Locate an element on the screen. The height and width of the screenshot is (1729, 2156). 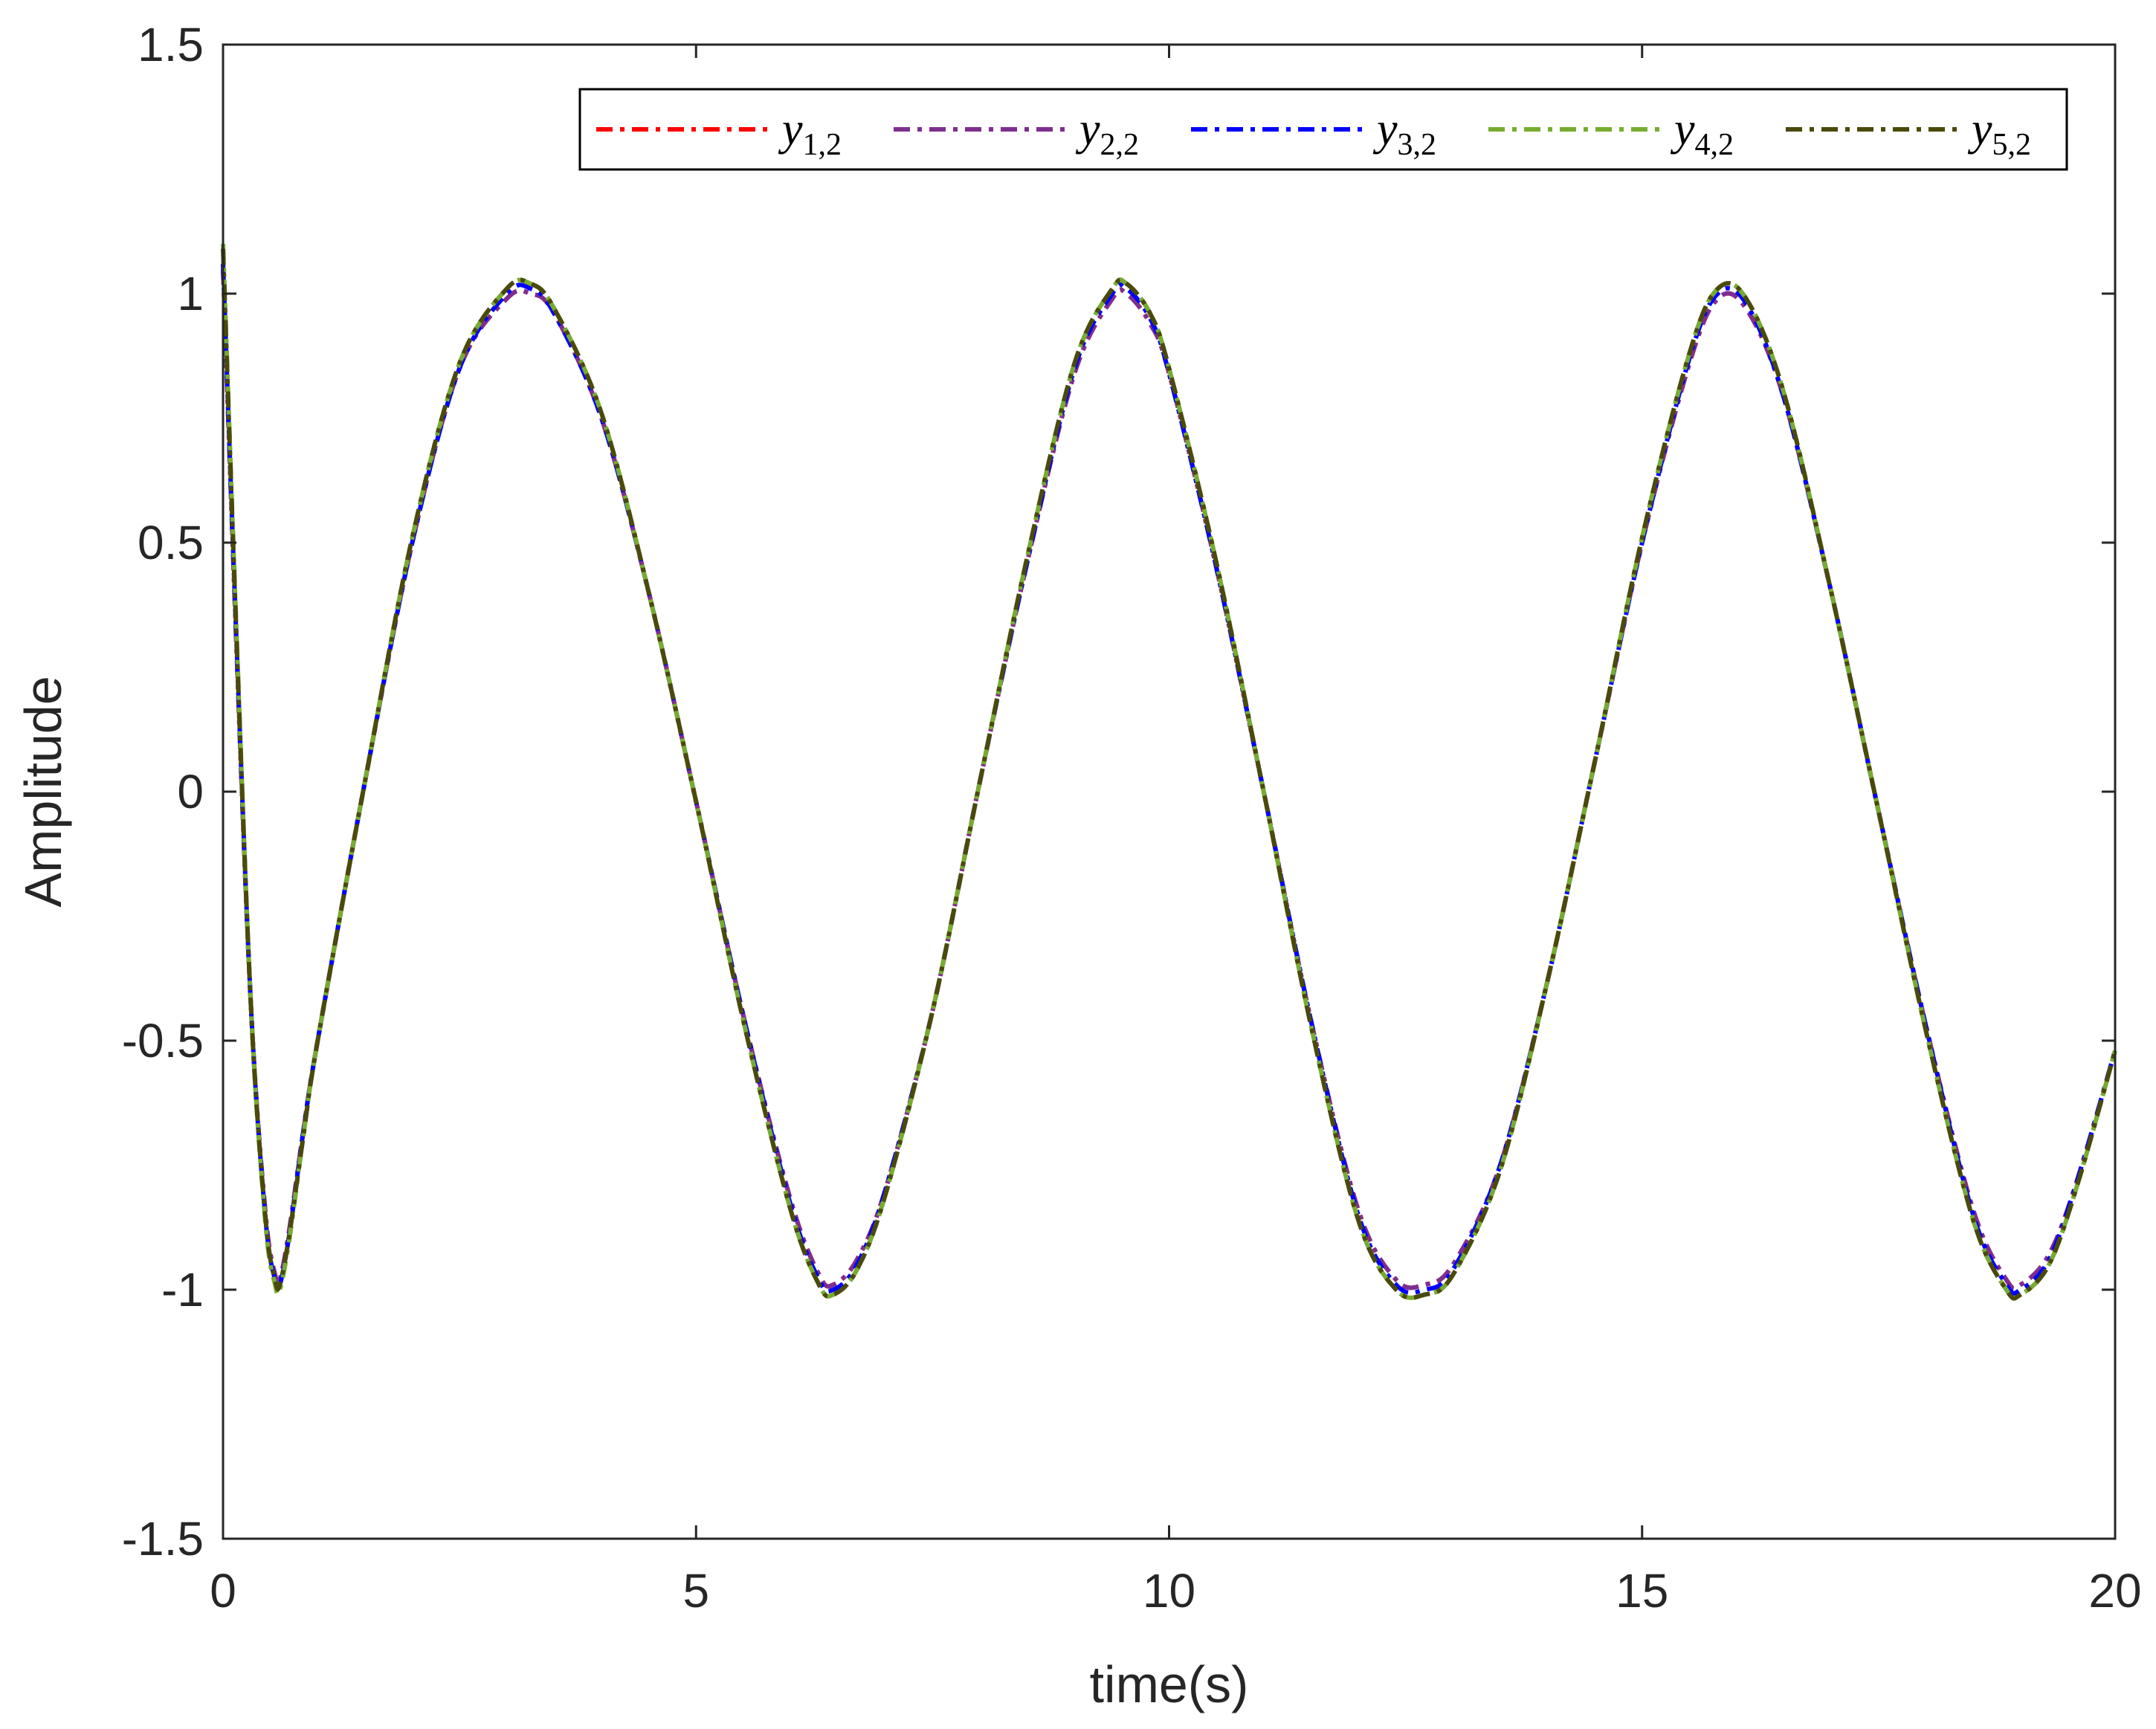
y-tick-label: -1 is located at coordinates (182, 1289).